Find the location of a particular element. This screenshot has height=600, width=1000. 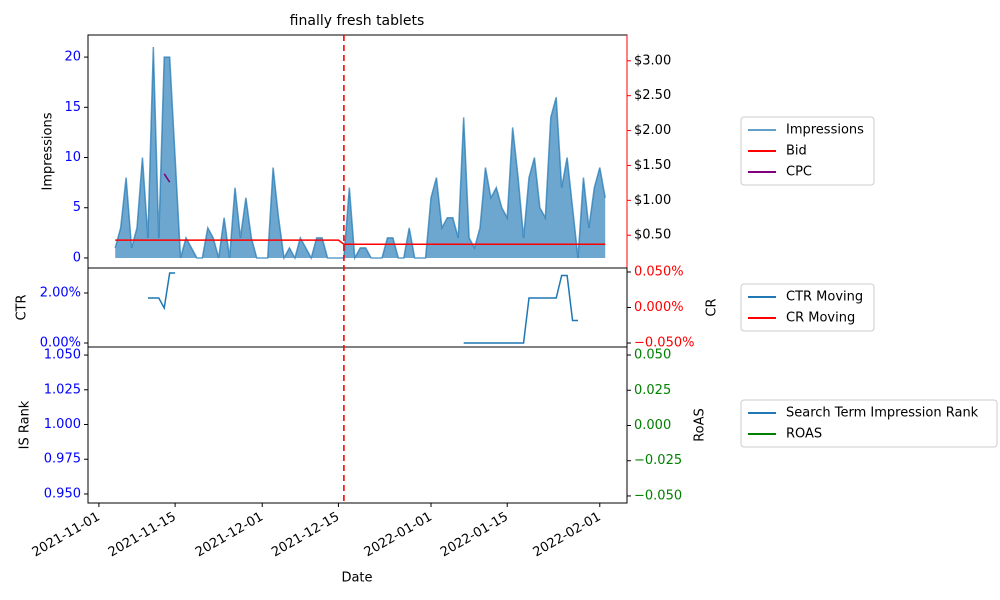

y-tick-label: 0.00% is located at coordinates (60, 343).